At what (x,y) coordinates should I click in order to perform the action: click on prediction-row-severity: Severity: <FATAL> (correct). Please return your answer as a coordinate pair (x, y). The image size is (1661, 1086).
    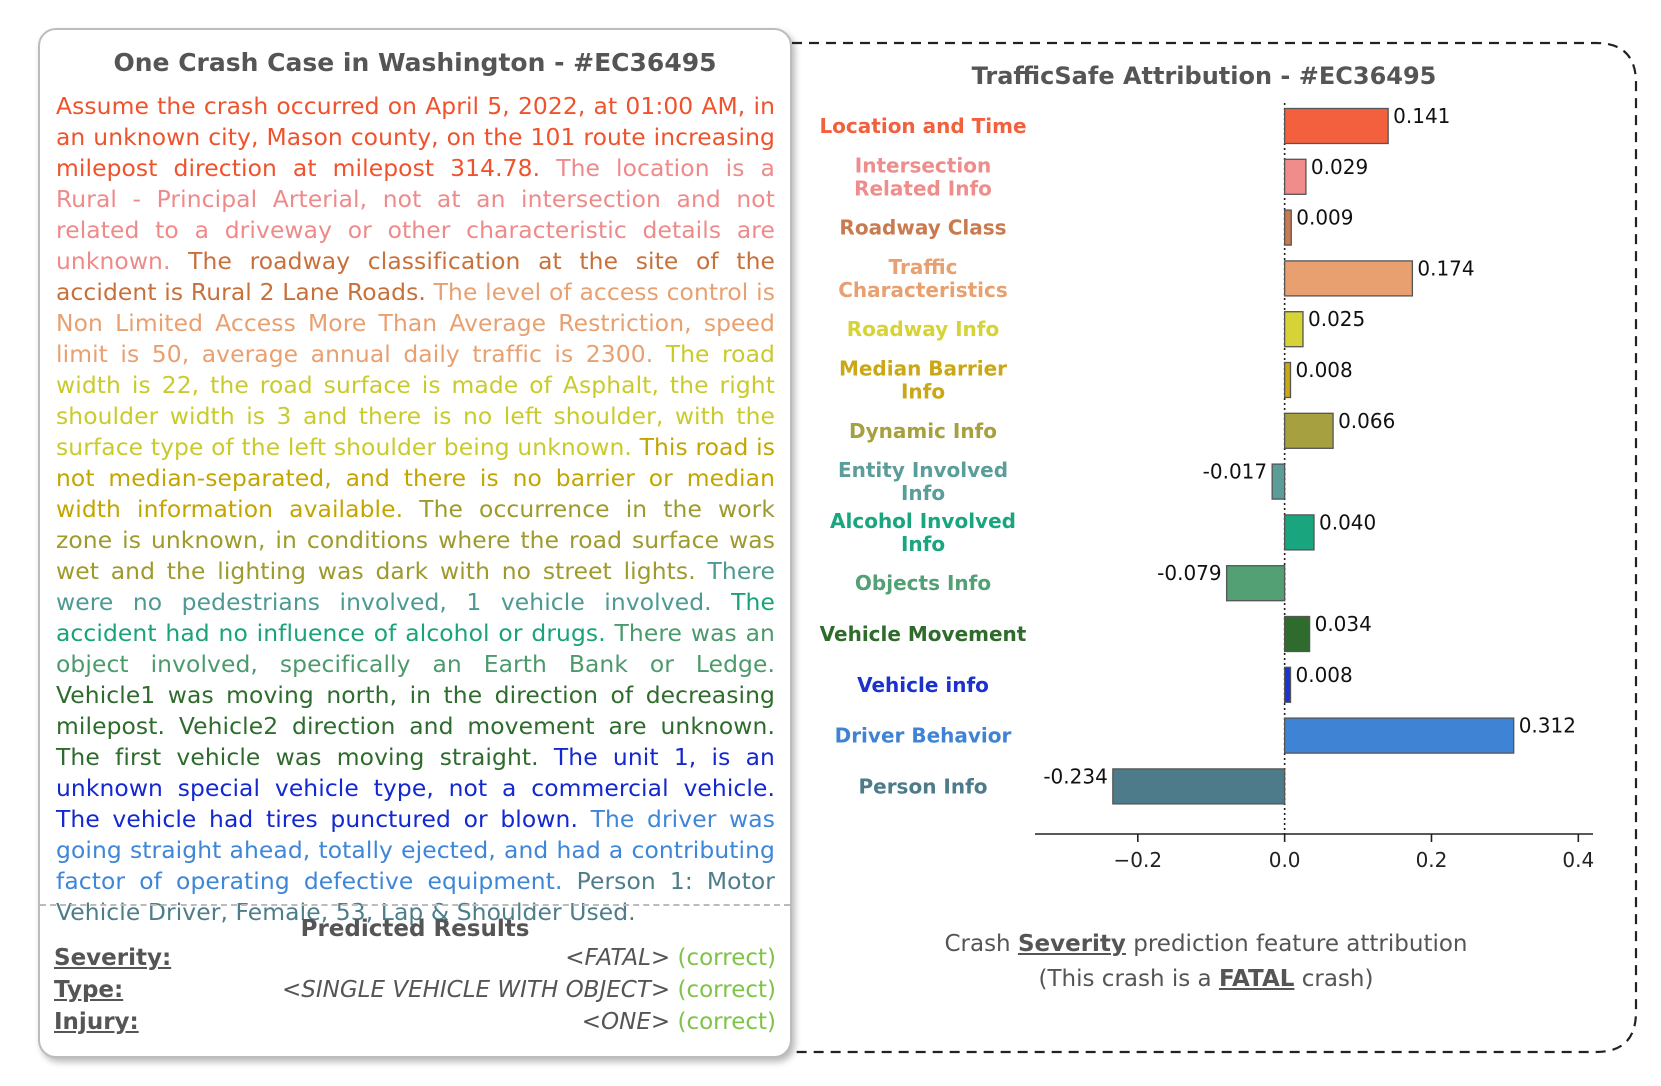
    Looking at the image, I should click on (415, 962).